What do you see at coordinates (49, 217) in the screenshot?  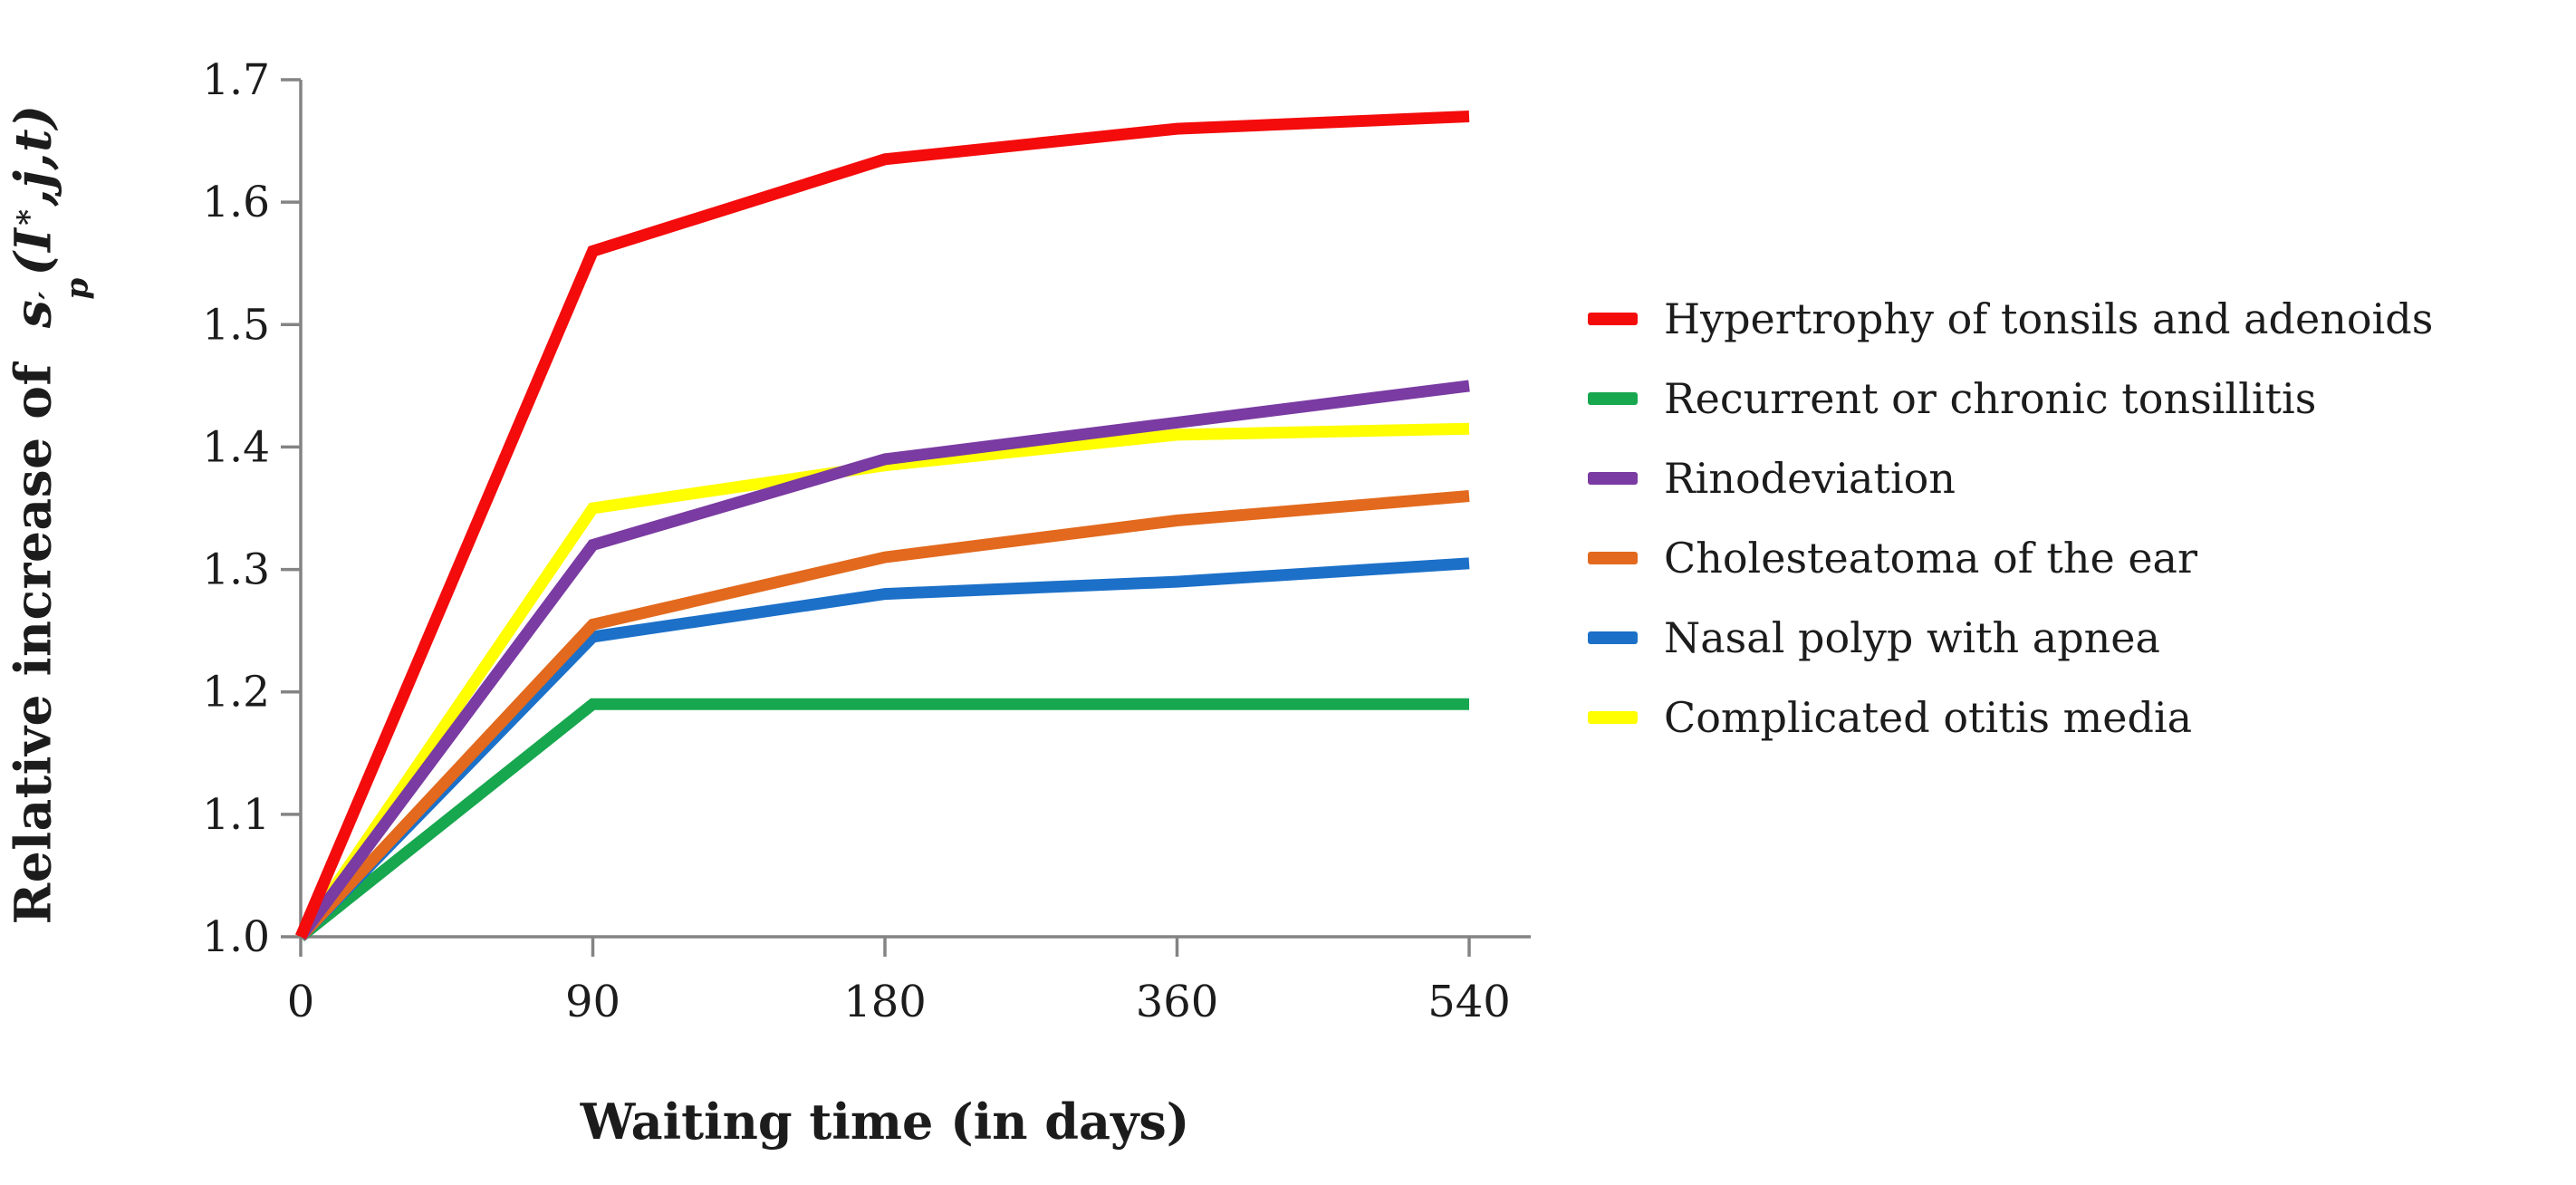 I see `y-axis-label-formula: s ′ p (I∗,j,t)` at bounding box center [49, 217].